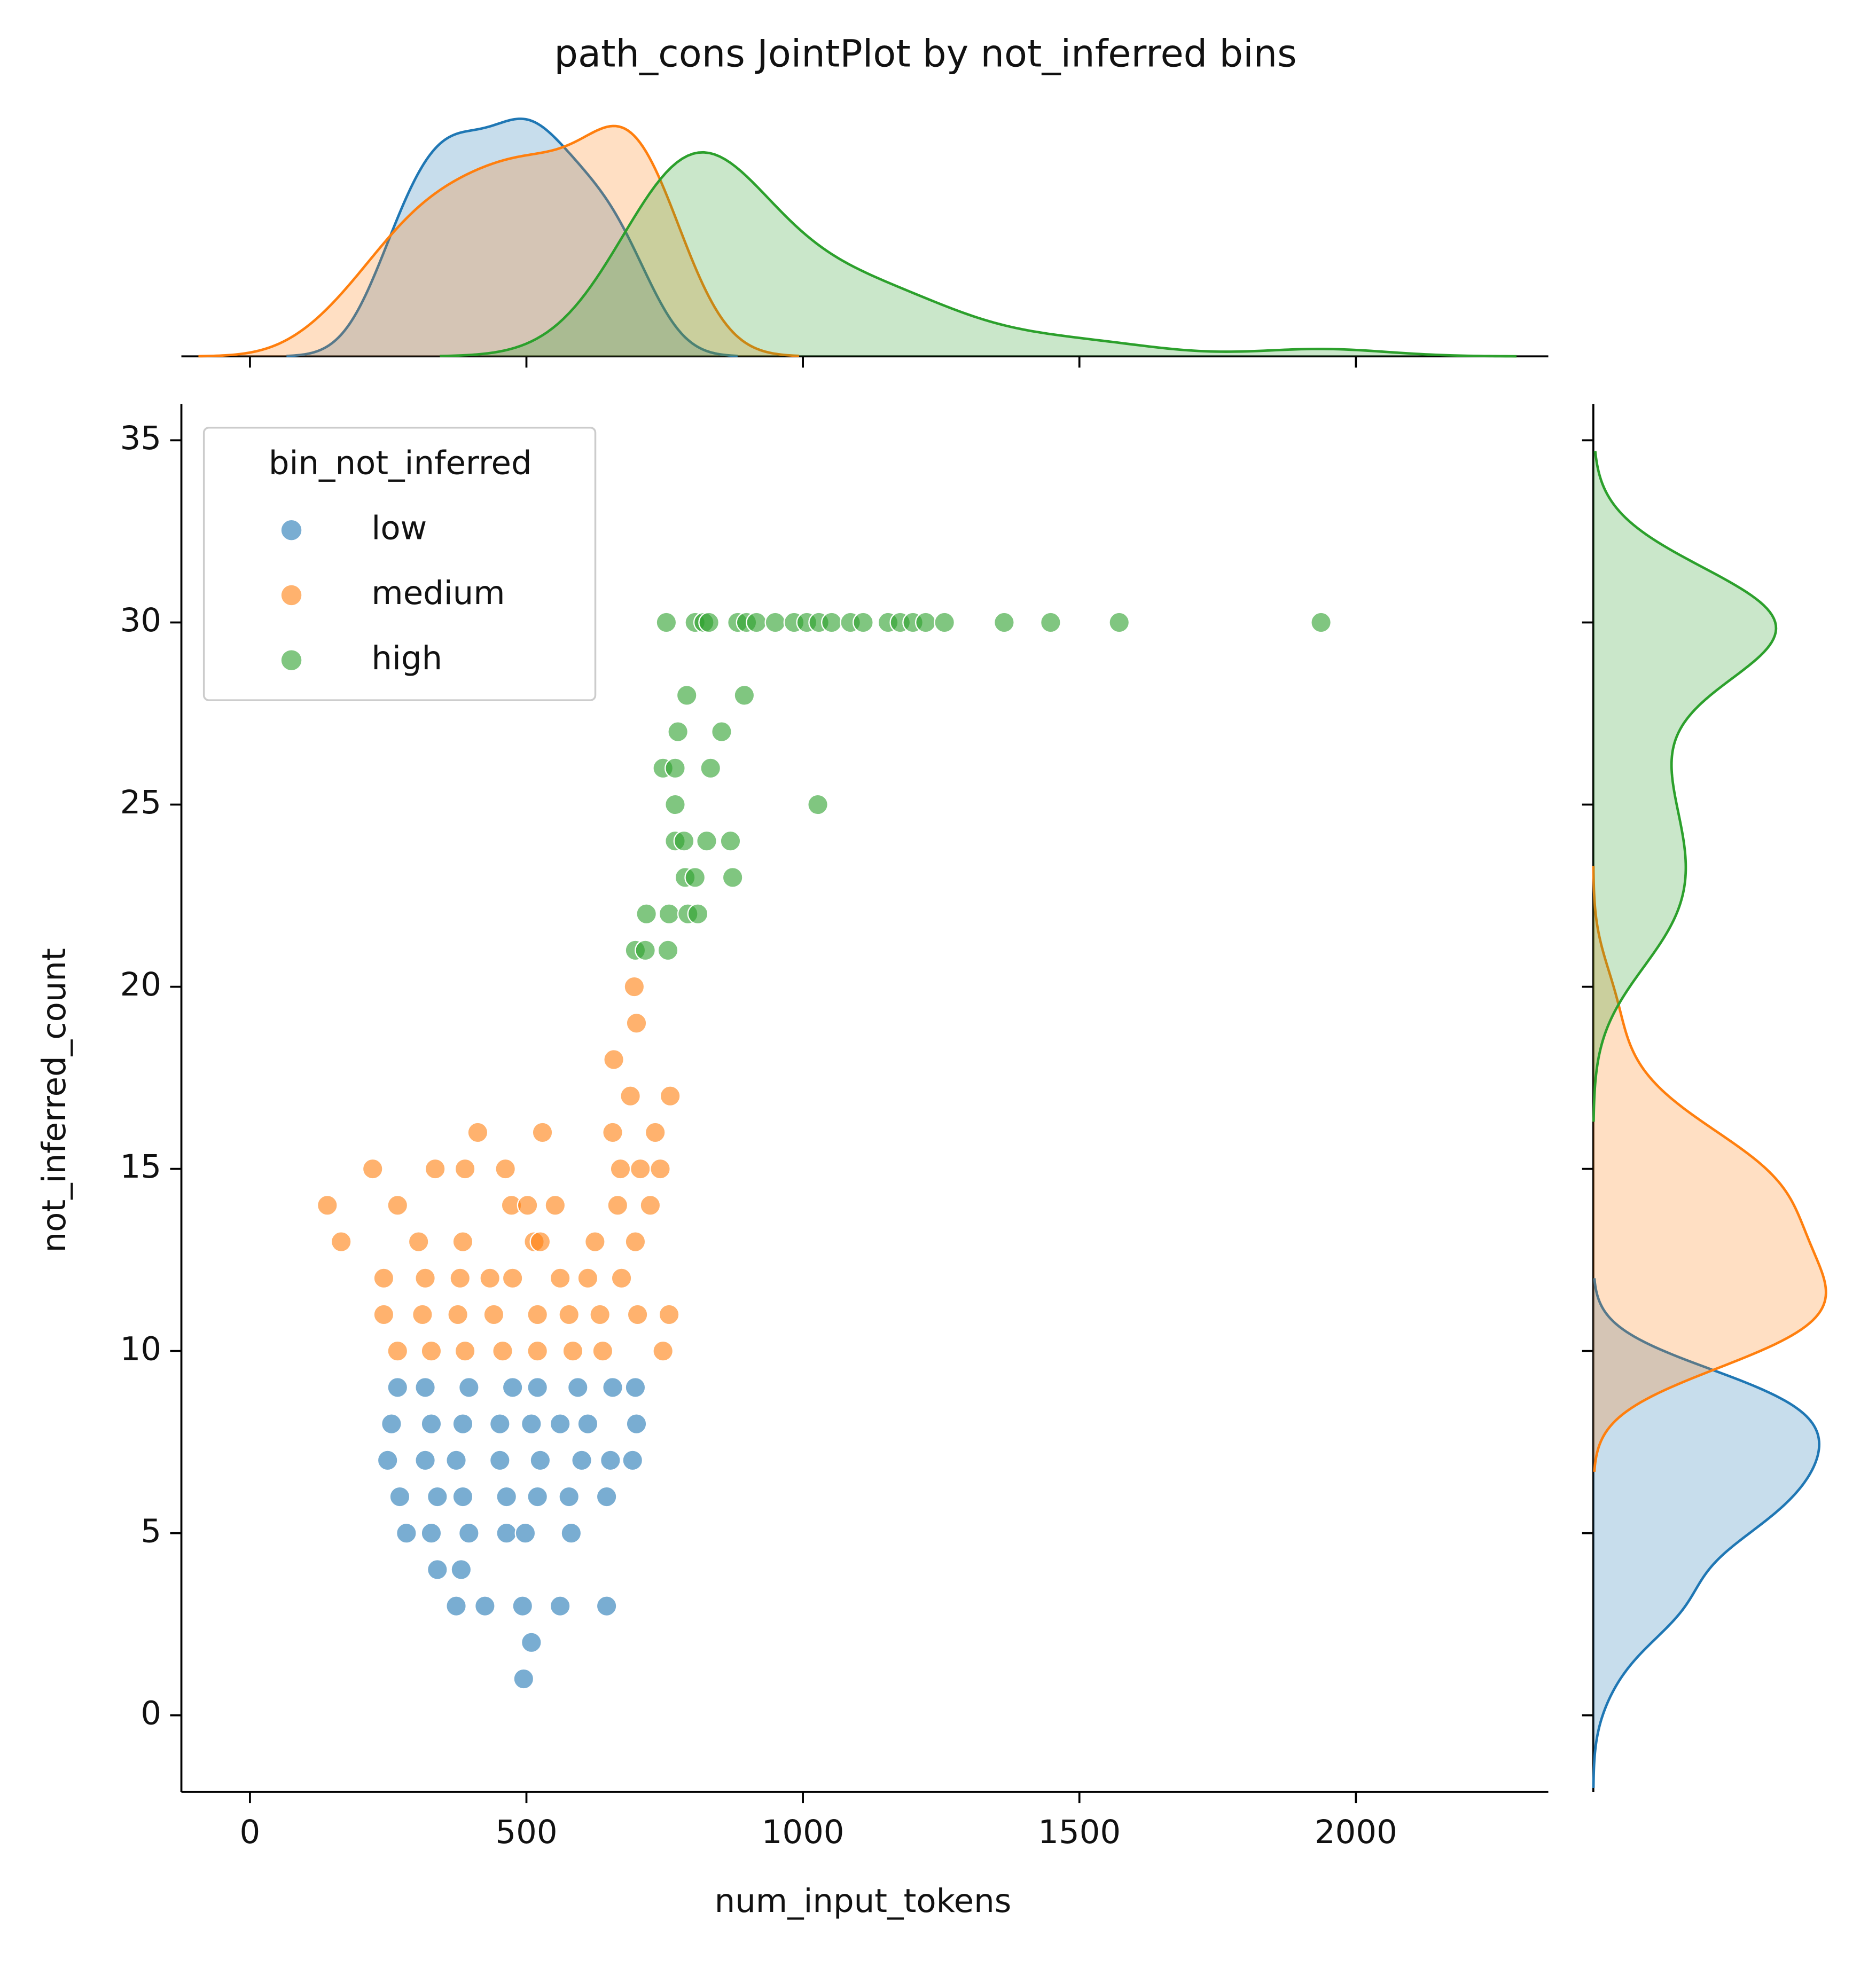 The height and width of the screenshot is (1975, 1876). What do you see at coordinates (1356, 1832) in the screenshot?
I see `x-tick-label: 2000` at bounding box center [1356, 1832].